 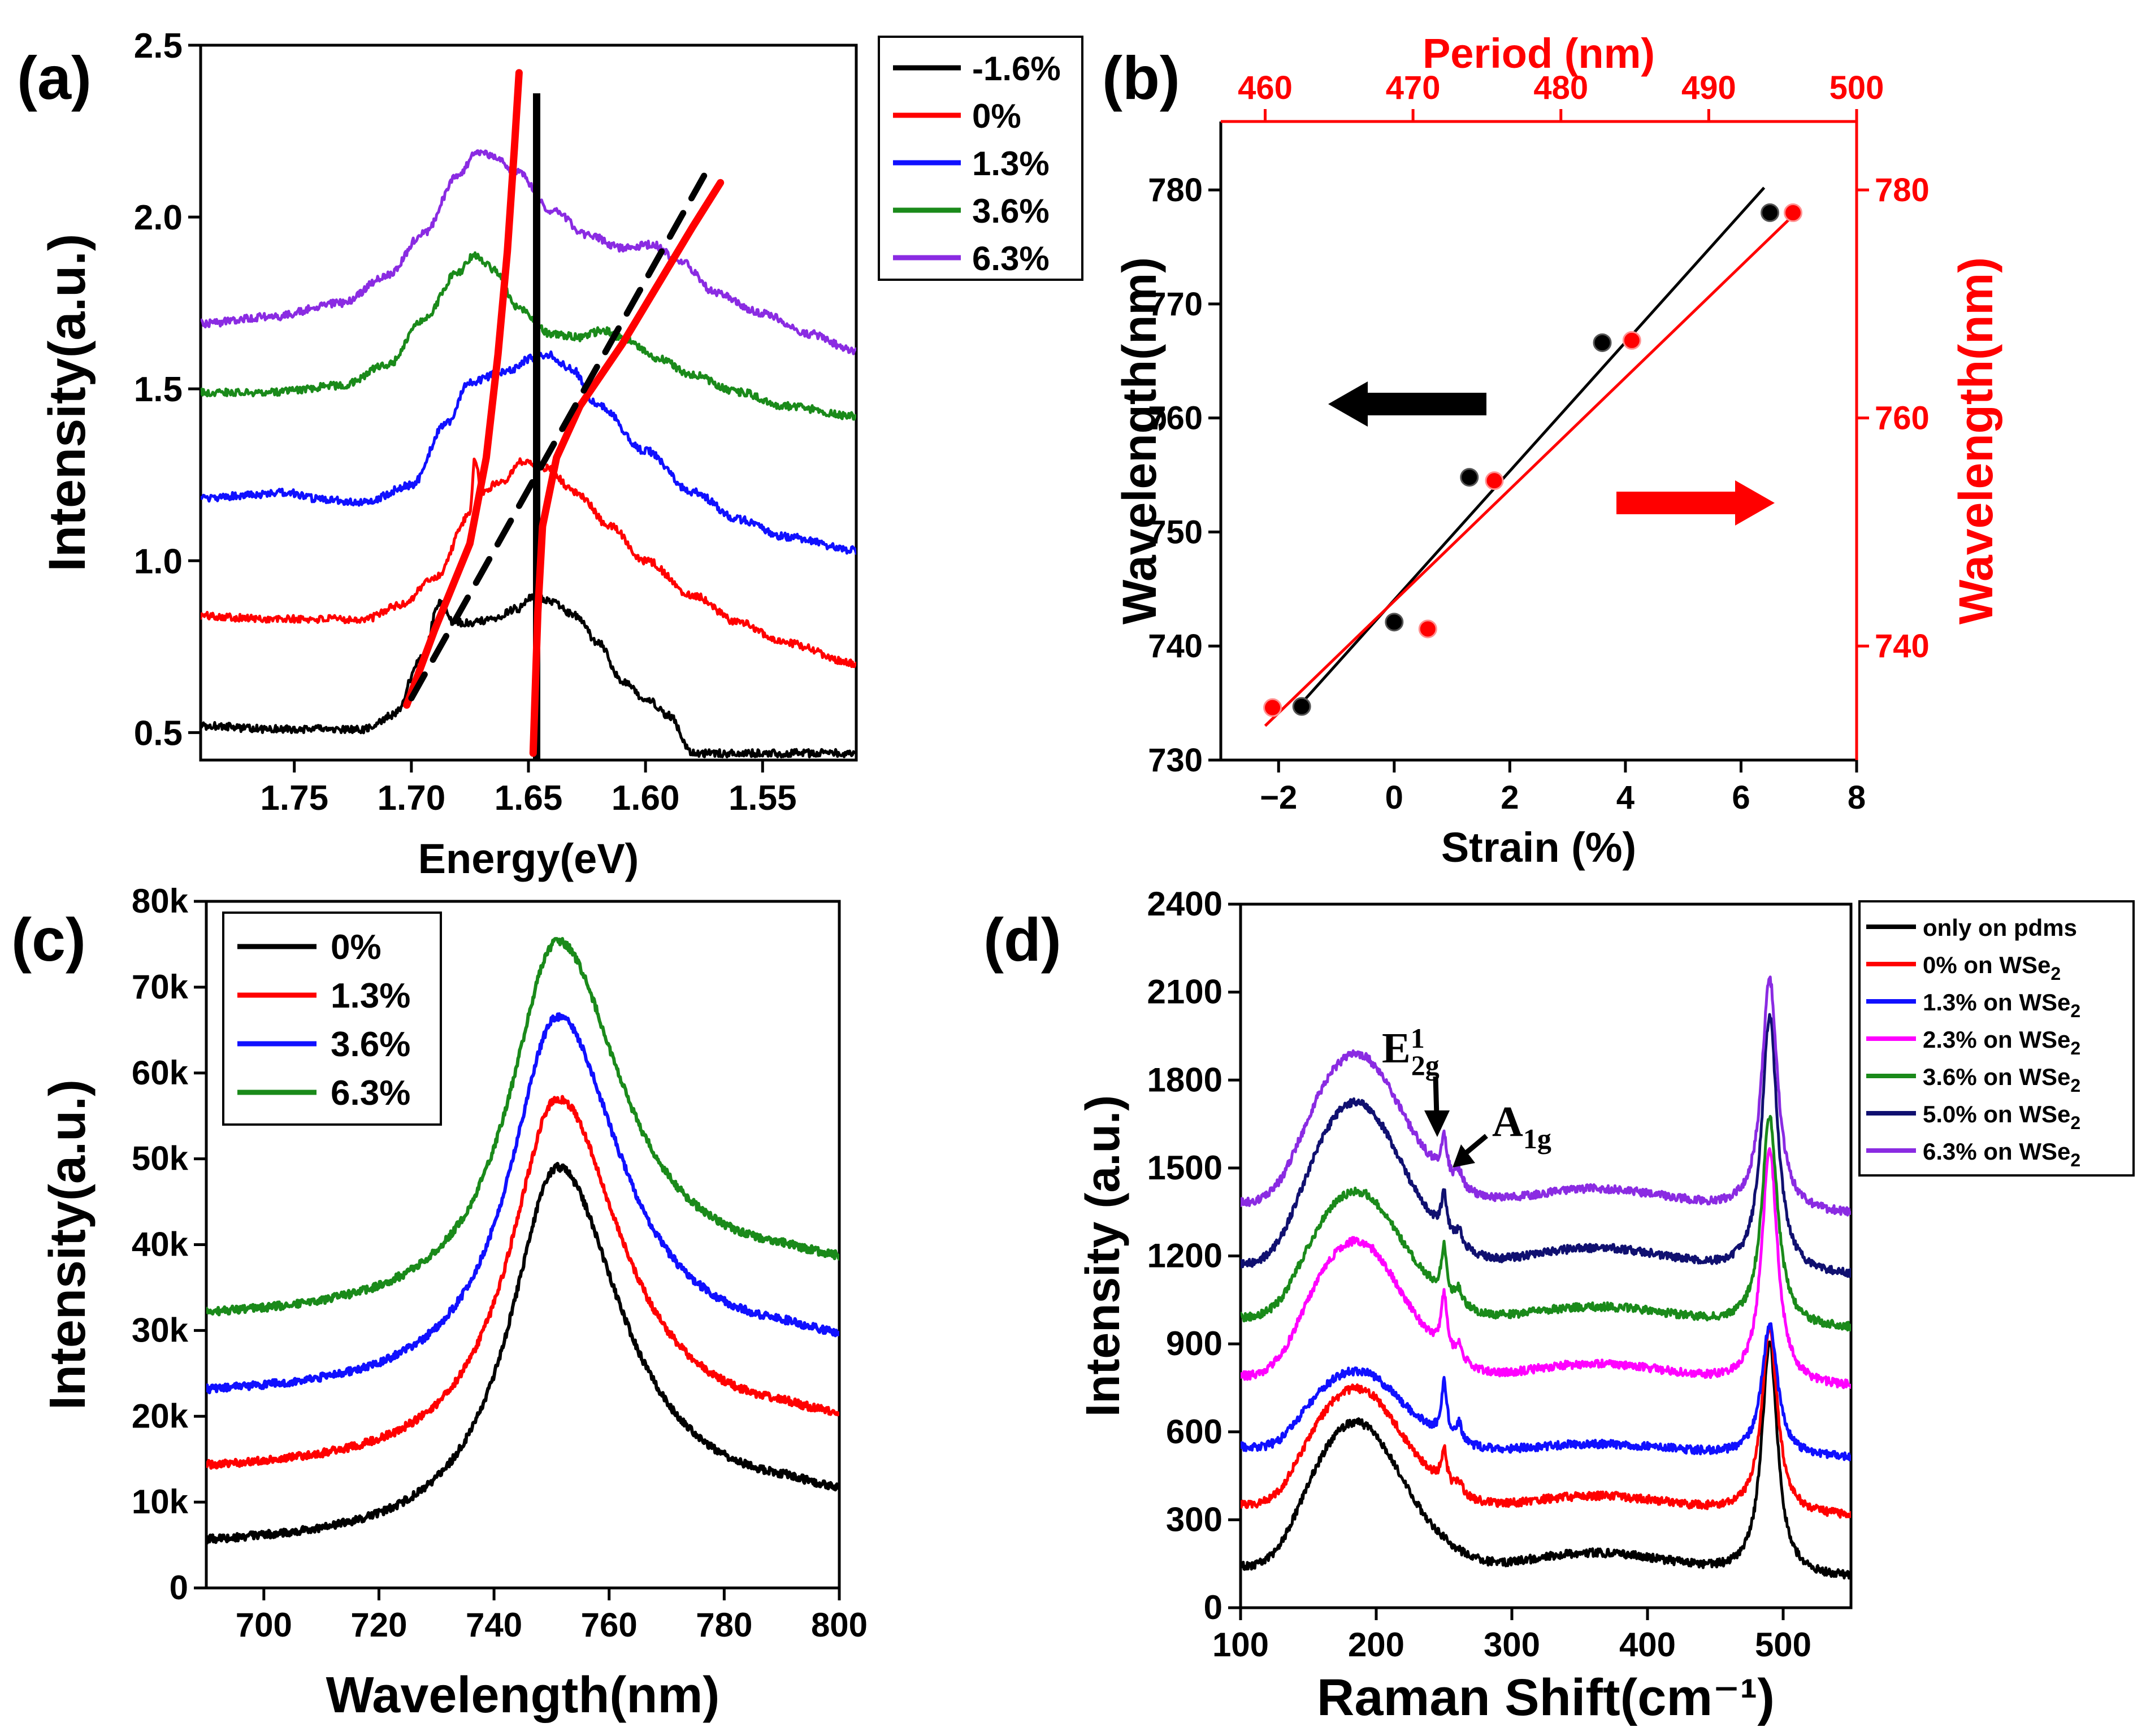 What do you see at coordinates (1903, 190) in the screenshot?
I see `y2-tick-label-b: 780` at bounding box center [1903, 190].